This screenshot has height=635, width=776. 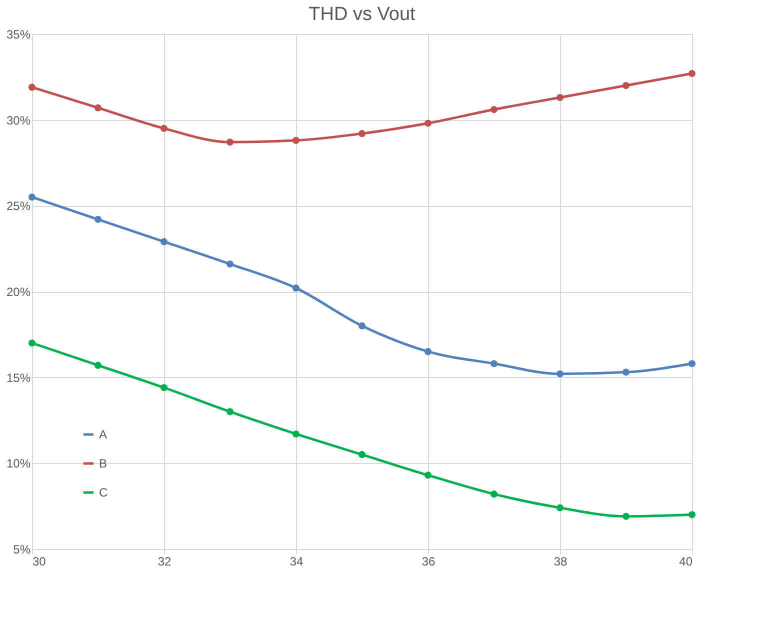 What do you see at coordinates (165, 561) in the screenshot?
I see `x-tick-label: 32` at bounding box center [165, 561].